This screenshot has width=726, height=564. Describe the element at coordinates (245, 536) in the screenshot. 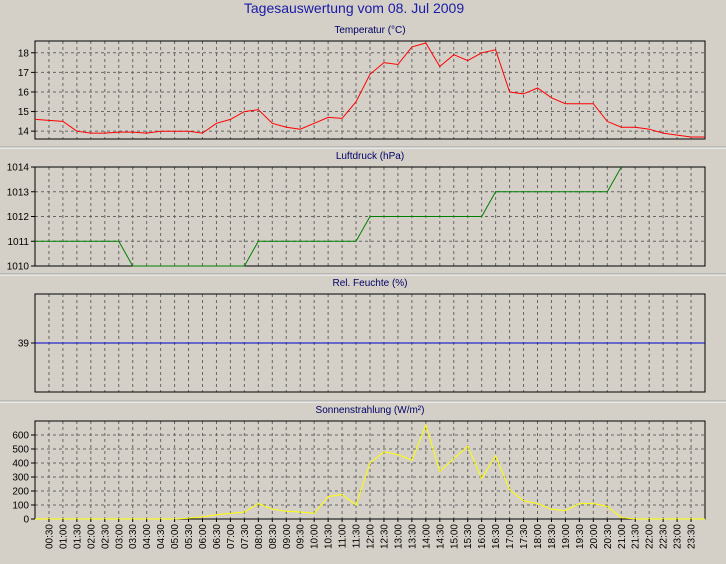

I see `x-tick-label: 07:30` at that location.